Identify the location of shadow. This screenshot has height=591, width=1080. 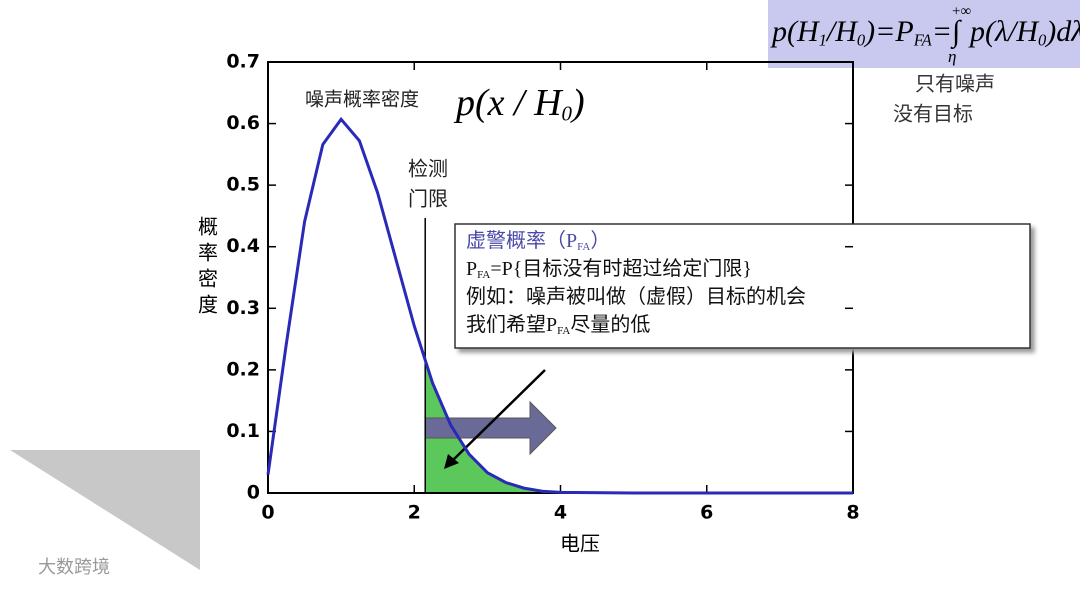
(105, 510).